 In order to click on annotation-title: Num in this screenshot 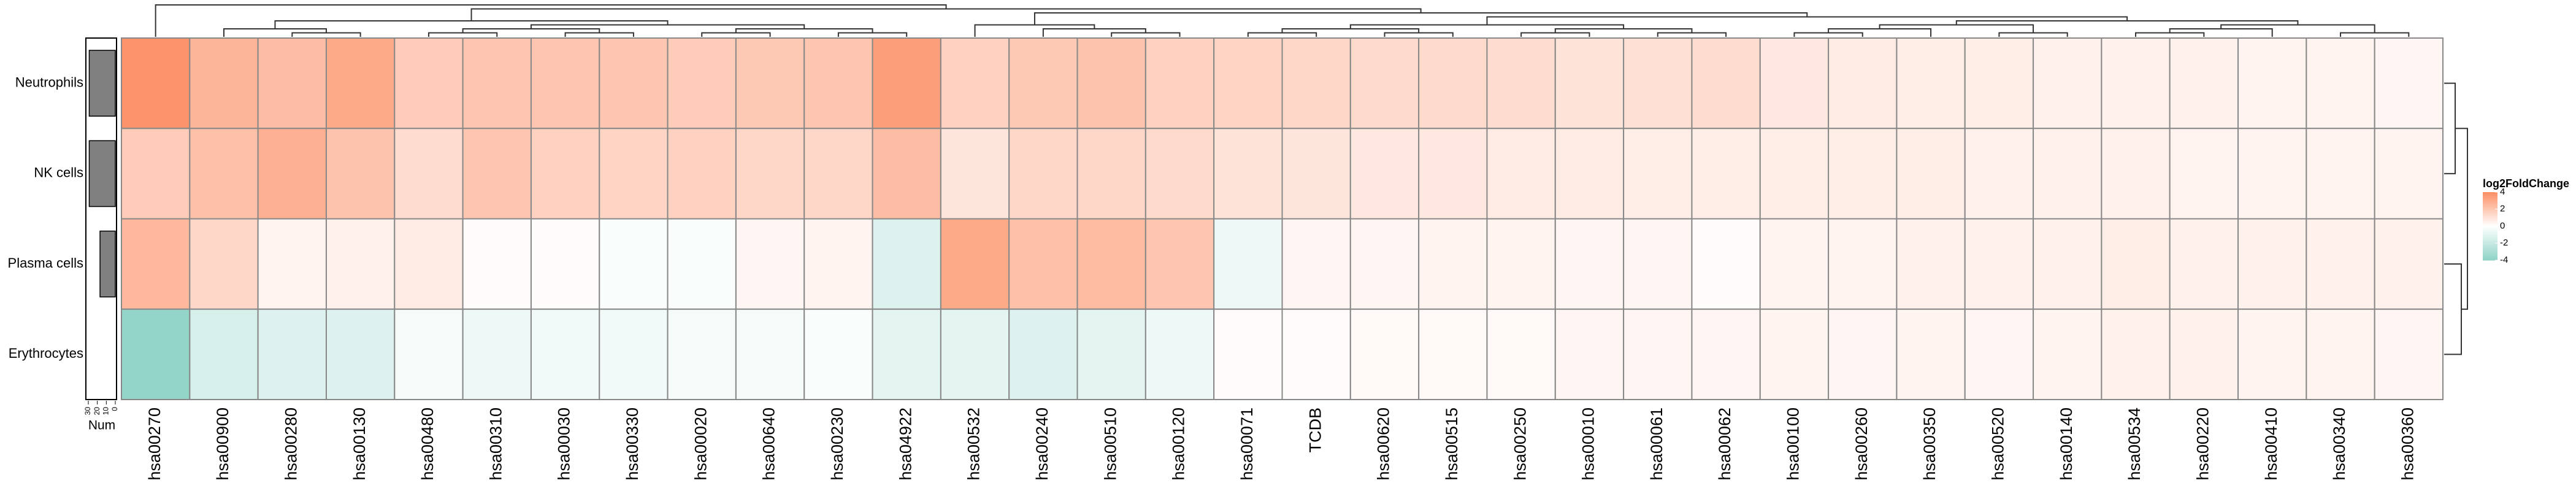, I will do `click(101, 426)`.